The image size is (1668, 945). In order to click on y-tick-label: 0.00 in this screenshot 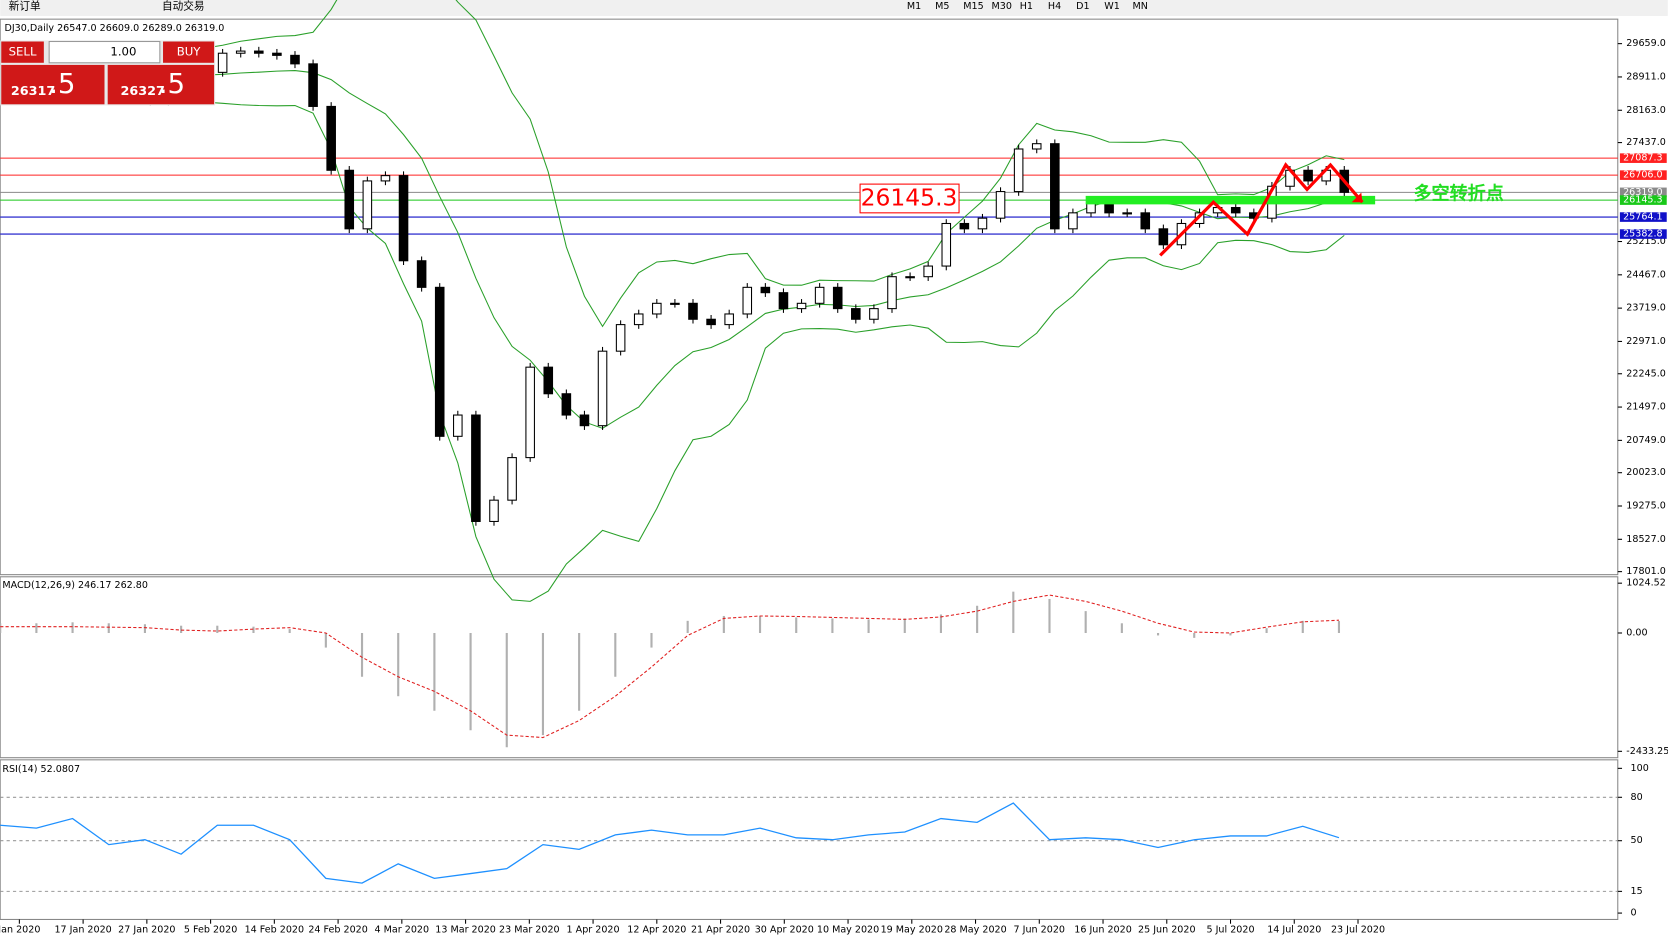, I will do `click(1636, 632)`.